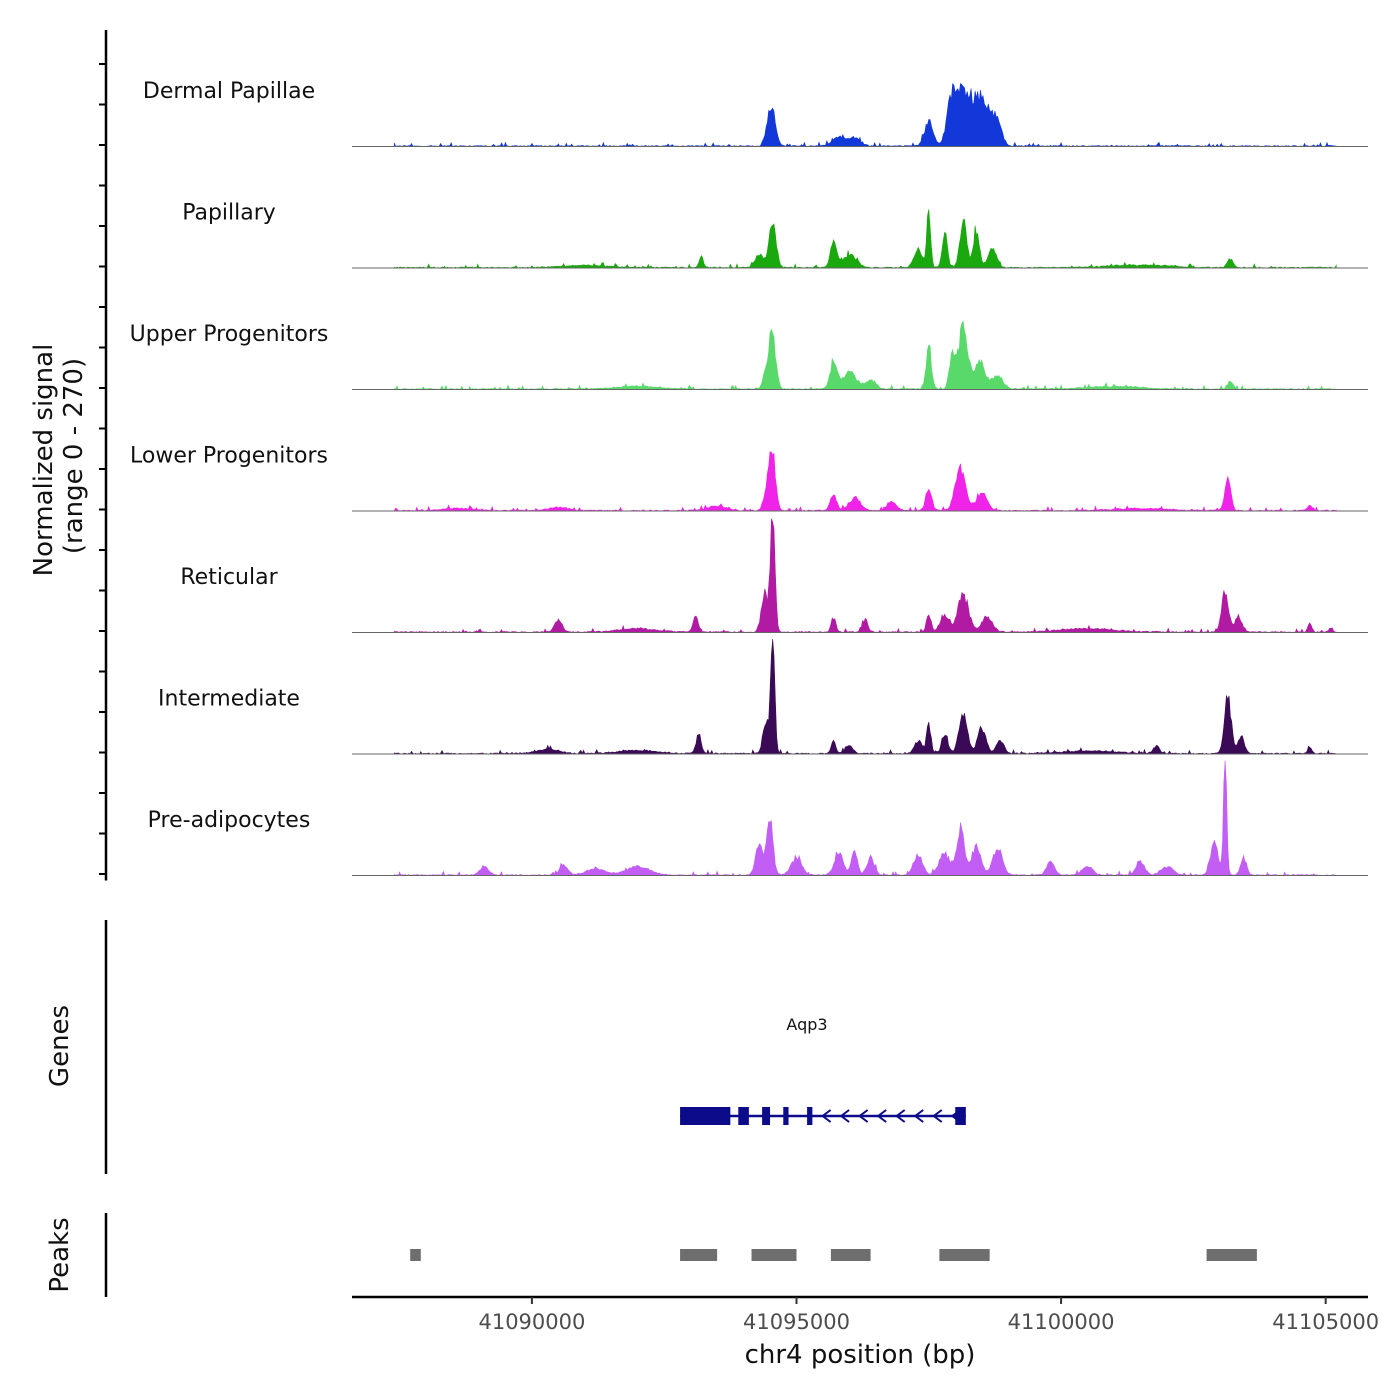  Describe the element at coordinates (1061, 1322) in the screenshot. I see `x-tick-label: 41100000` at that location.